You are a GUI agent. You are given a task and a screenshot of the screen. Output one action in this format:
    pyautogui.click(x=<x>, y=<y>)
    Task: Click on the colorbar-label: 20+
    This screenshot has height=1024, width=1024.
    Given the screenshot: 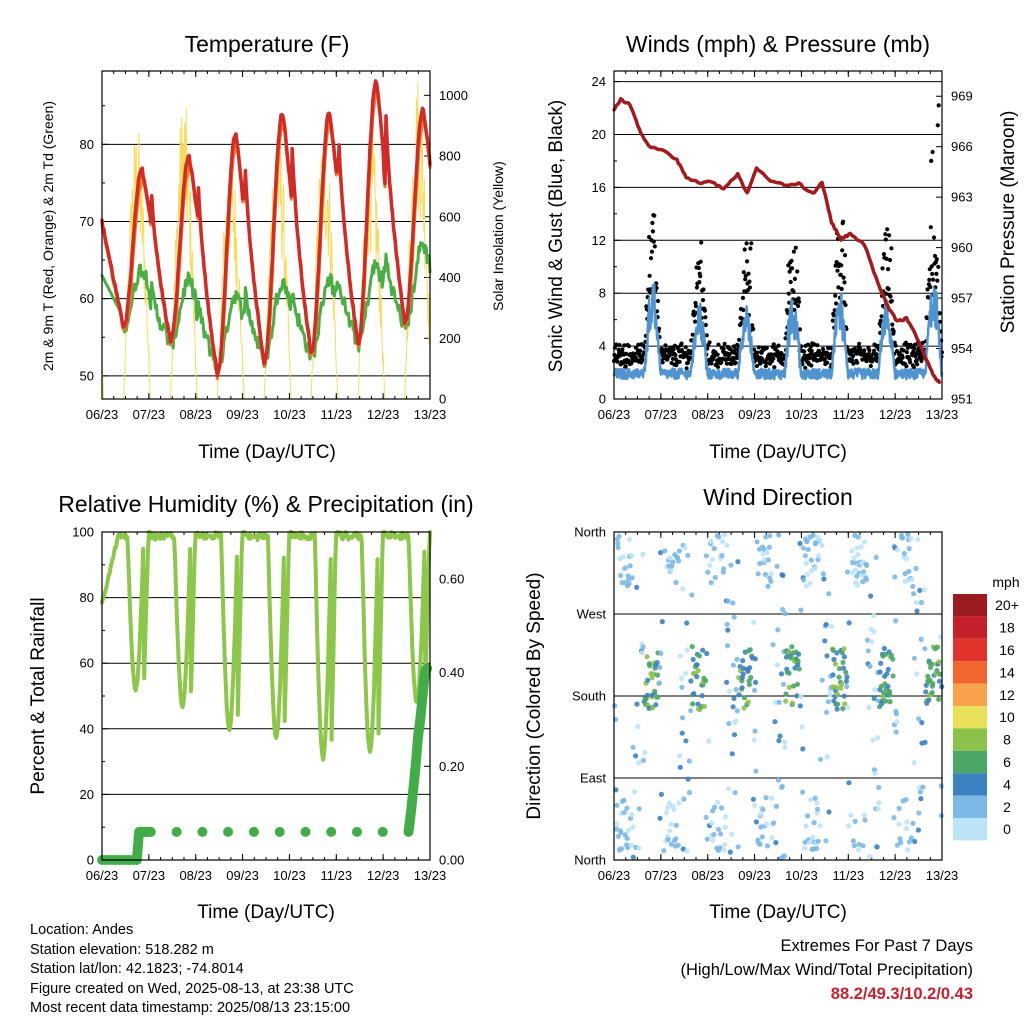 What is the action you would take?
    pyautogui.click(x=1007, y=605)
    